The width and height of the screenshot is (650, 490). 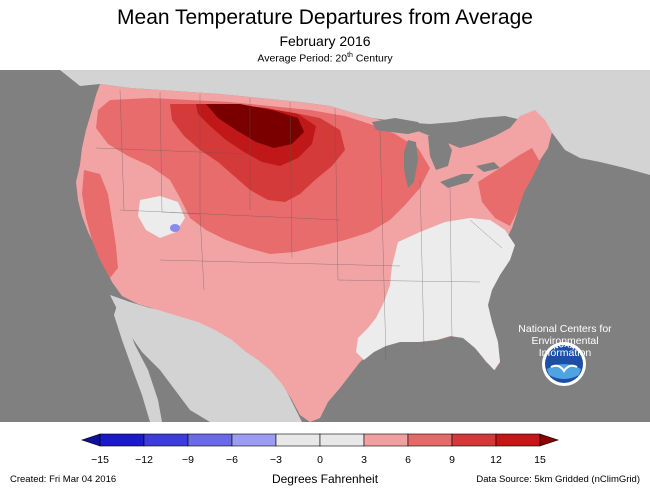 What do you see at coordinates (440, 153) in the screenshot?
I see `lake-huron` at bounding box center [440, 153].